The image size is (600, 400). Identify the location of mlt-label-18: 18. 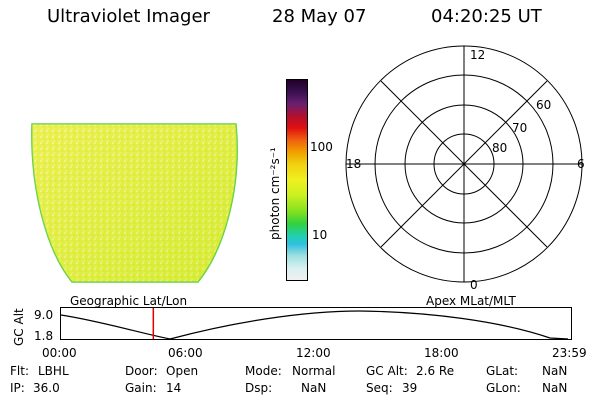
(354, 164).